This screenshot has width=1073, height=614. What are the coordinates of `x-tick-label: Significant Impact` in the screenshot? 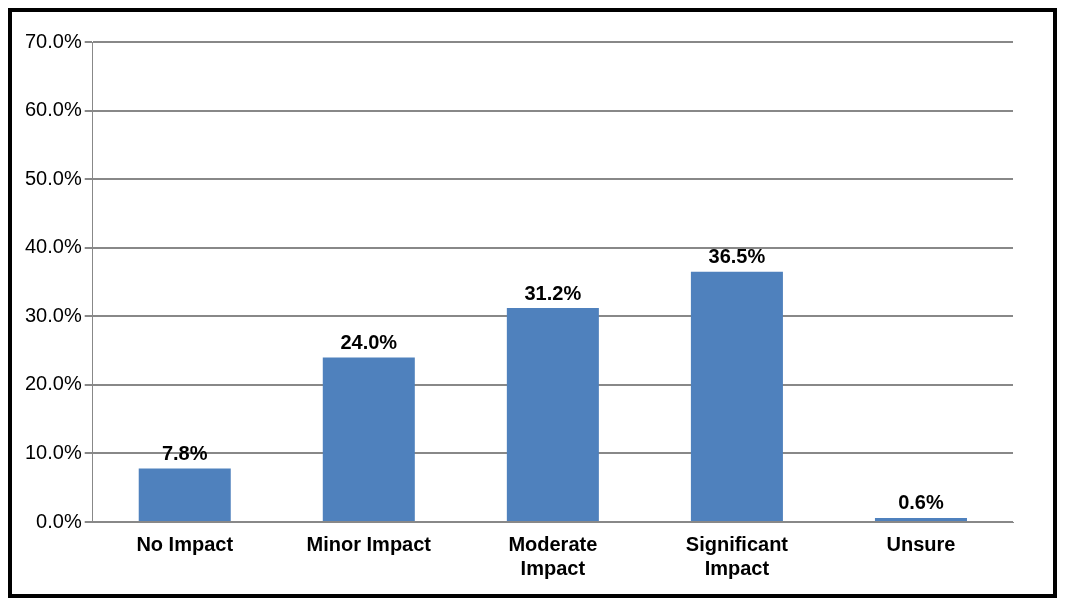 It's located at (737, 555).